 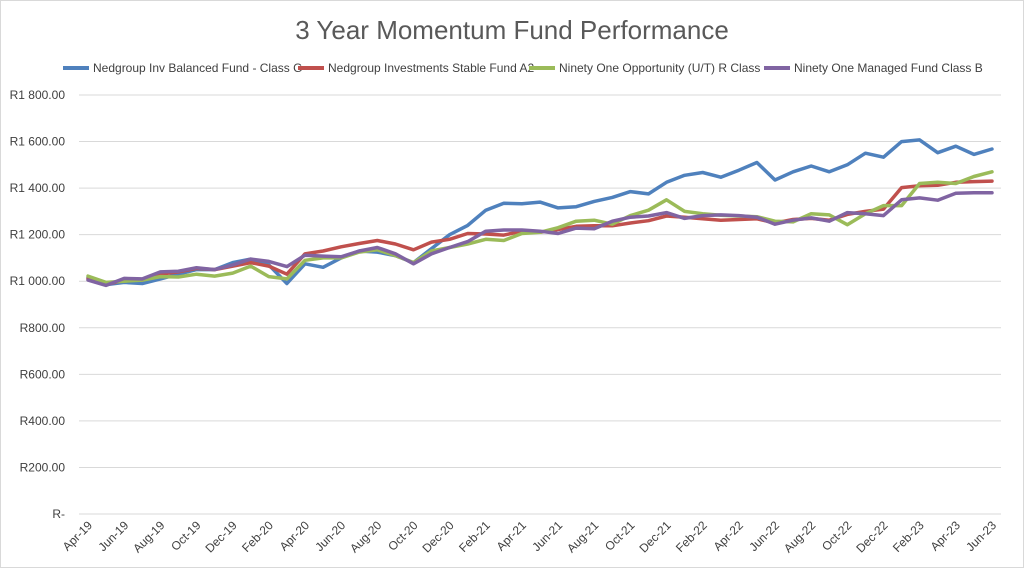 What do you see at coordinates (221, 536) in the screenshot?
I see `x-tick-label: Dec-19` at bounding box center [221, 536].